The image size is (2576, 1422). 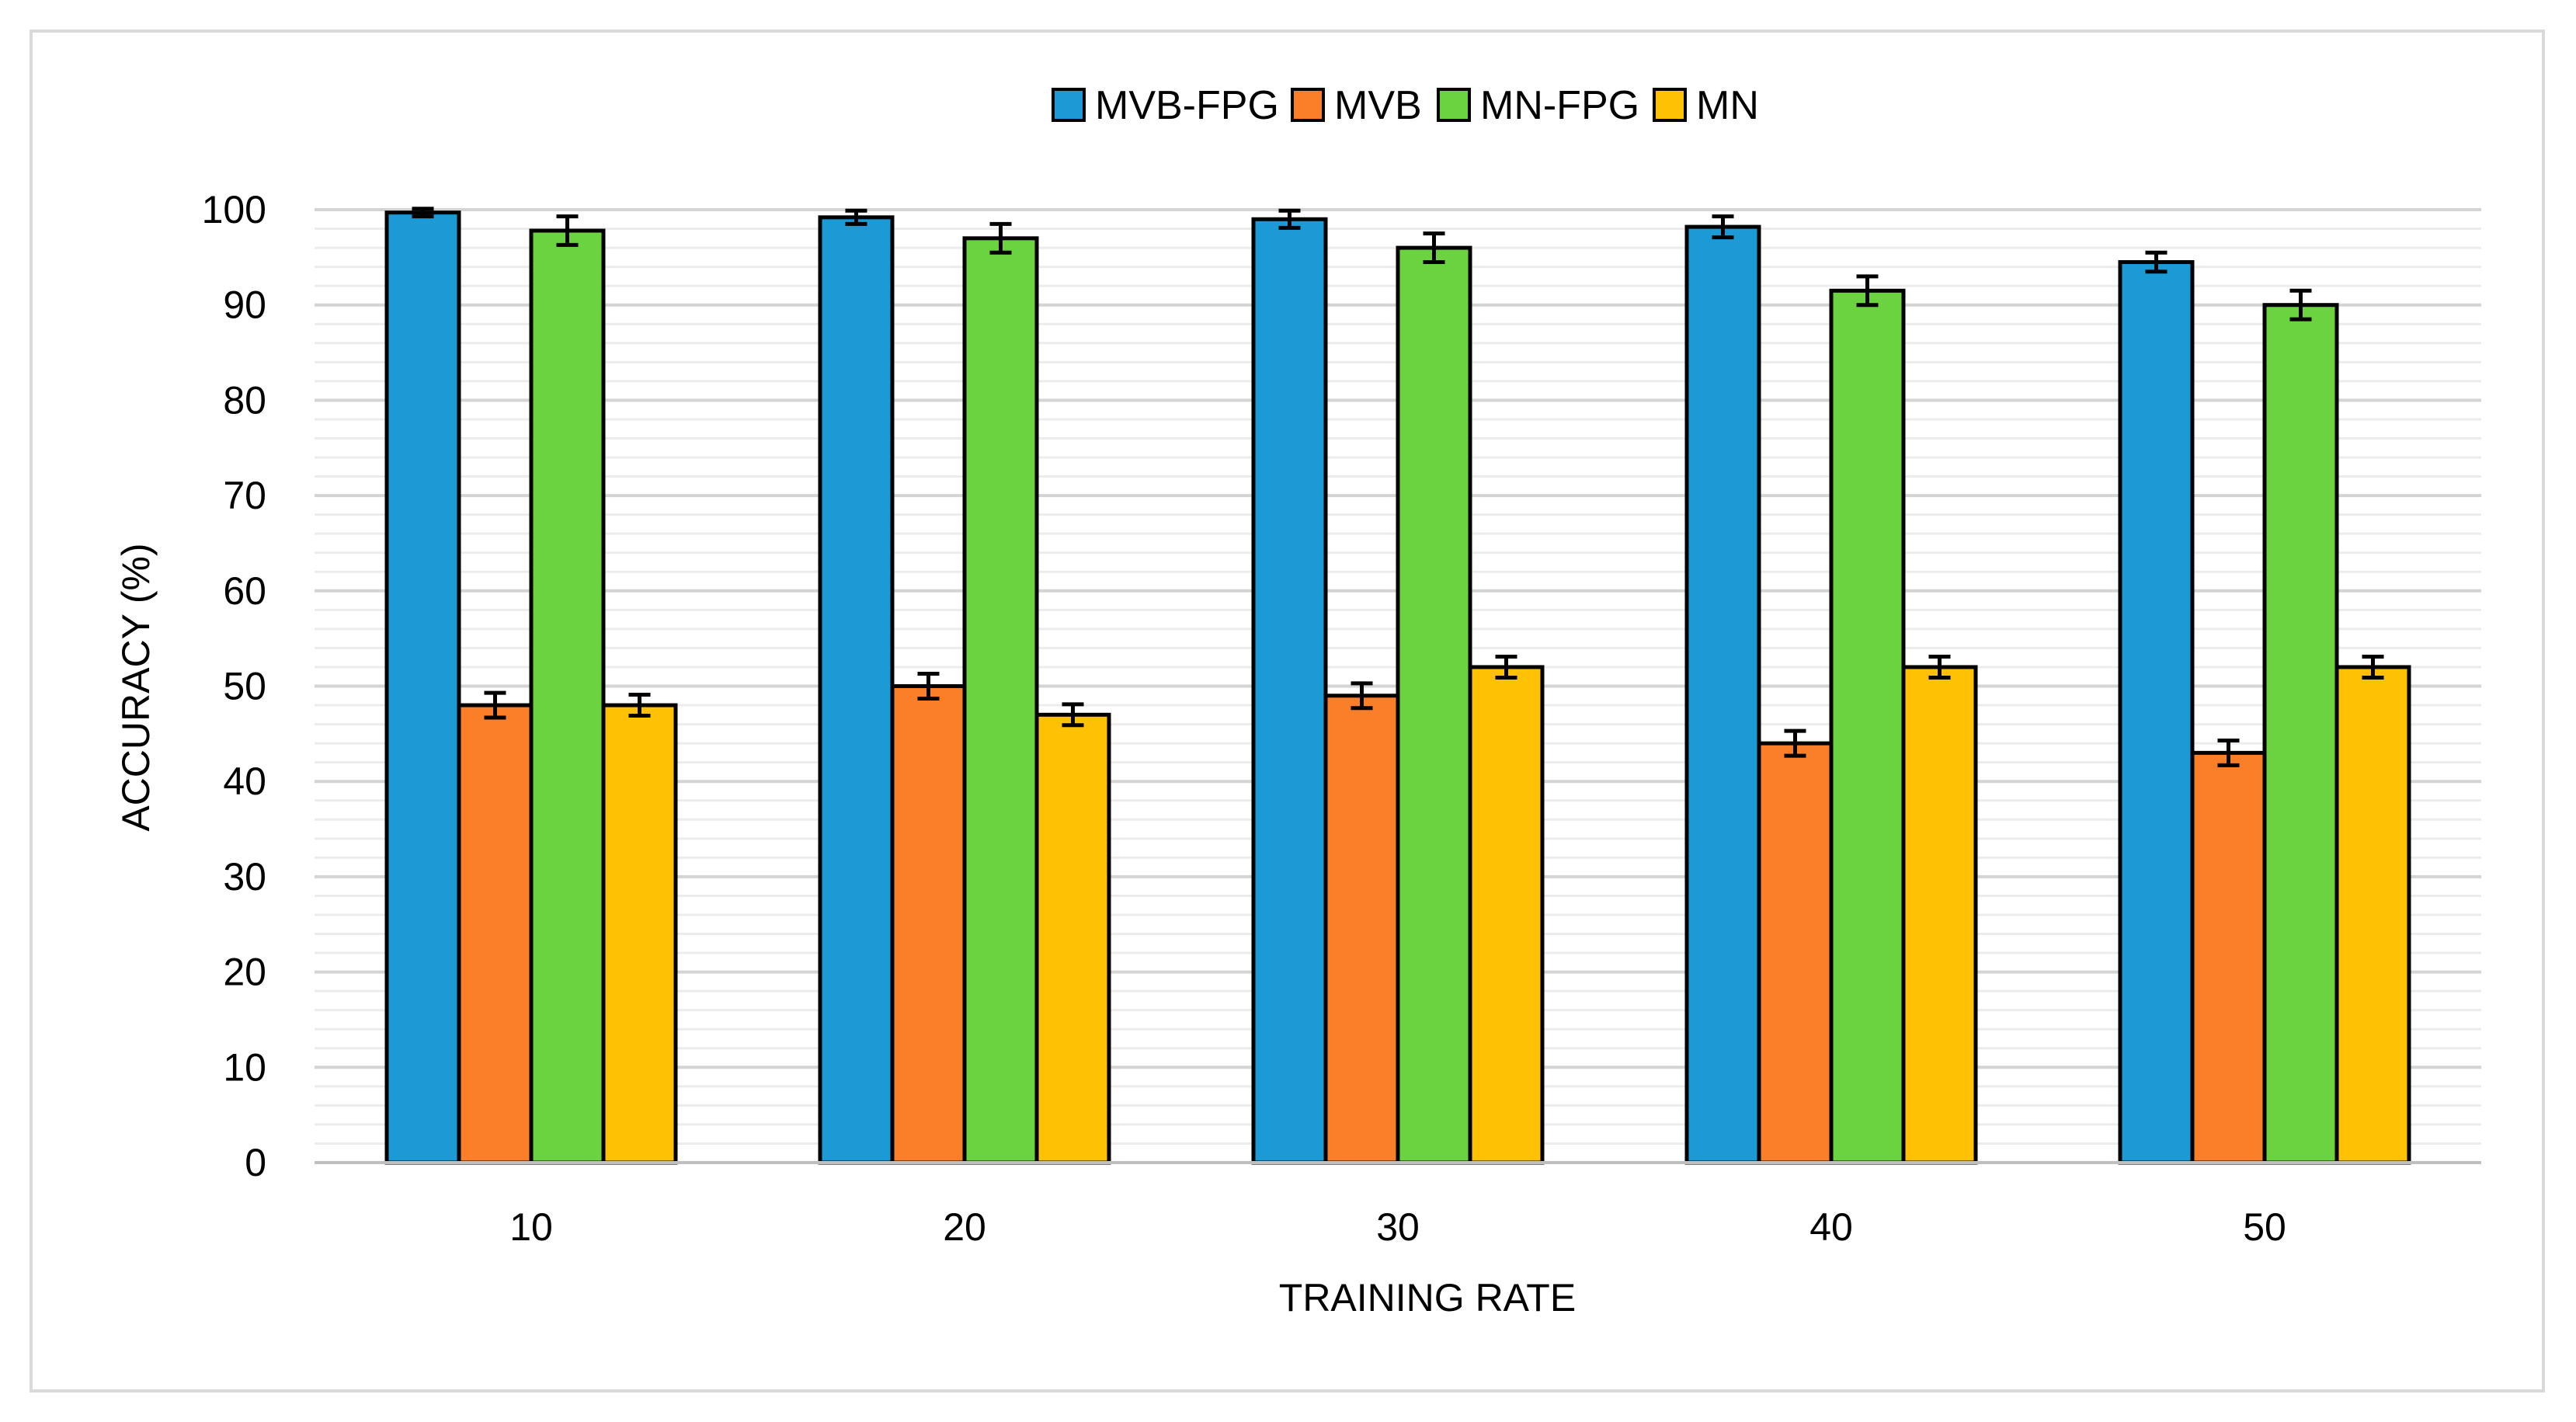 What do you see at coordinates (244, 877) in the screenshot?
I see `y-tick-label: 30` at bounding box center [244, 877].